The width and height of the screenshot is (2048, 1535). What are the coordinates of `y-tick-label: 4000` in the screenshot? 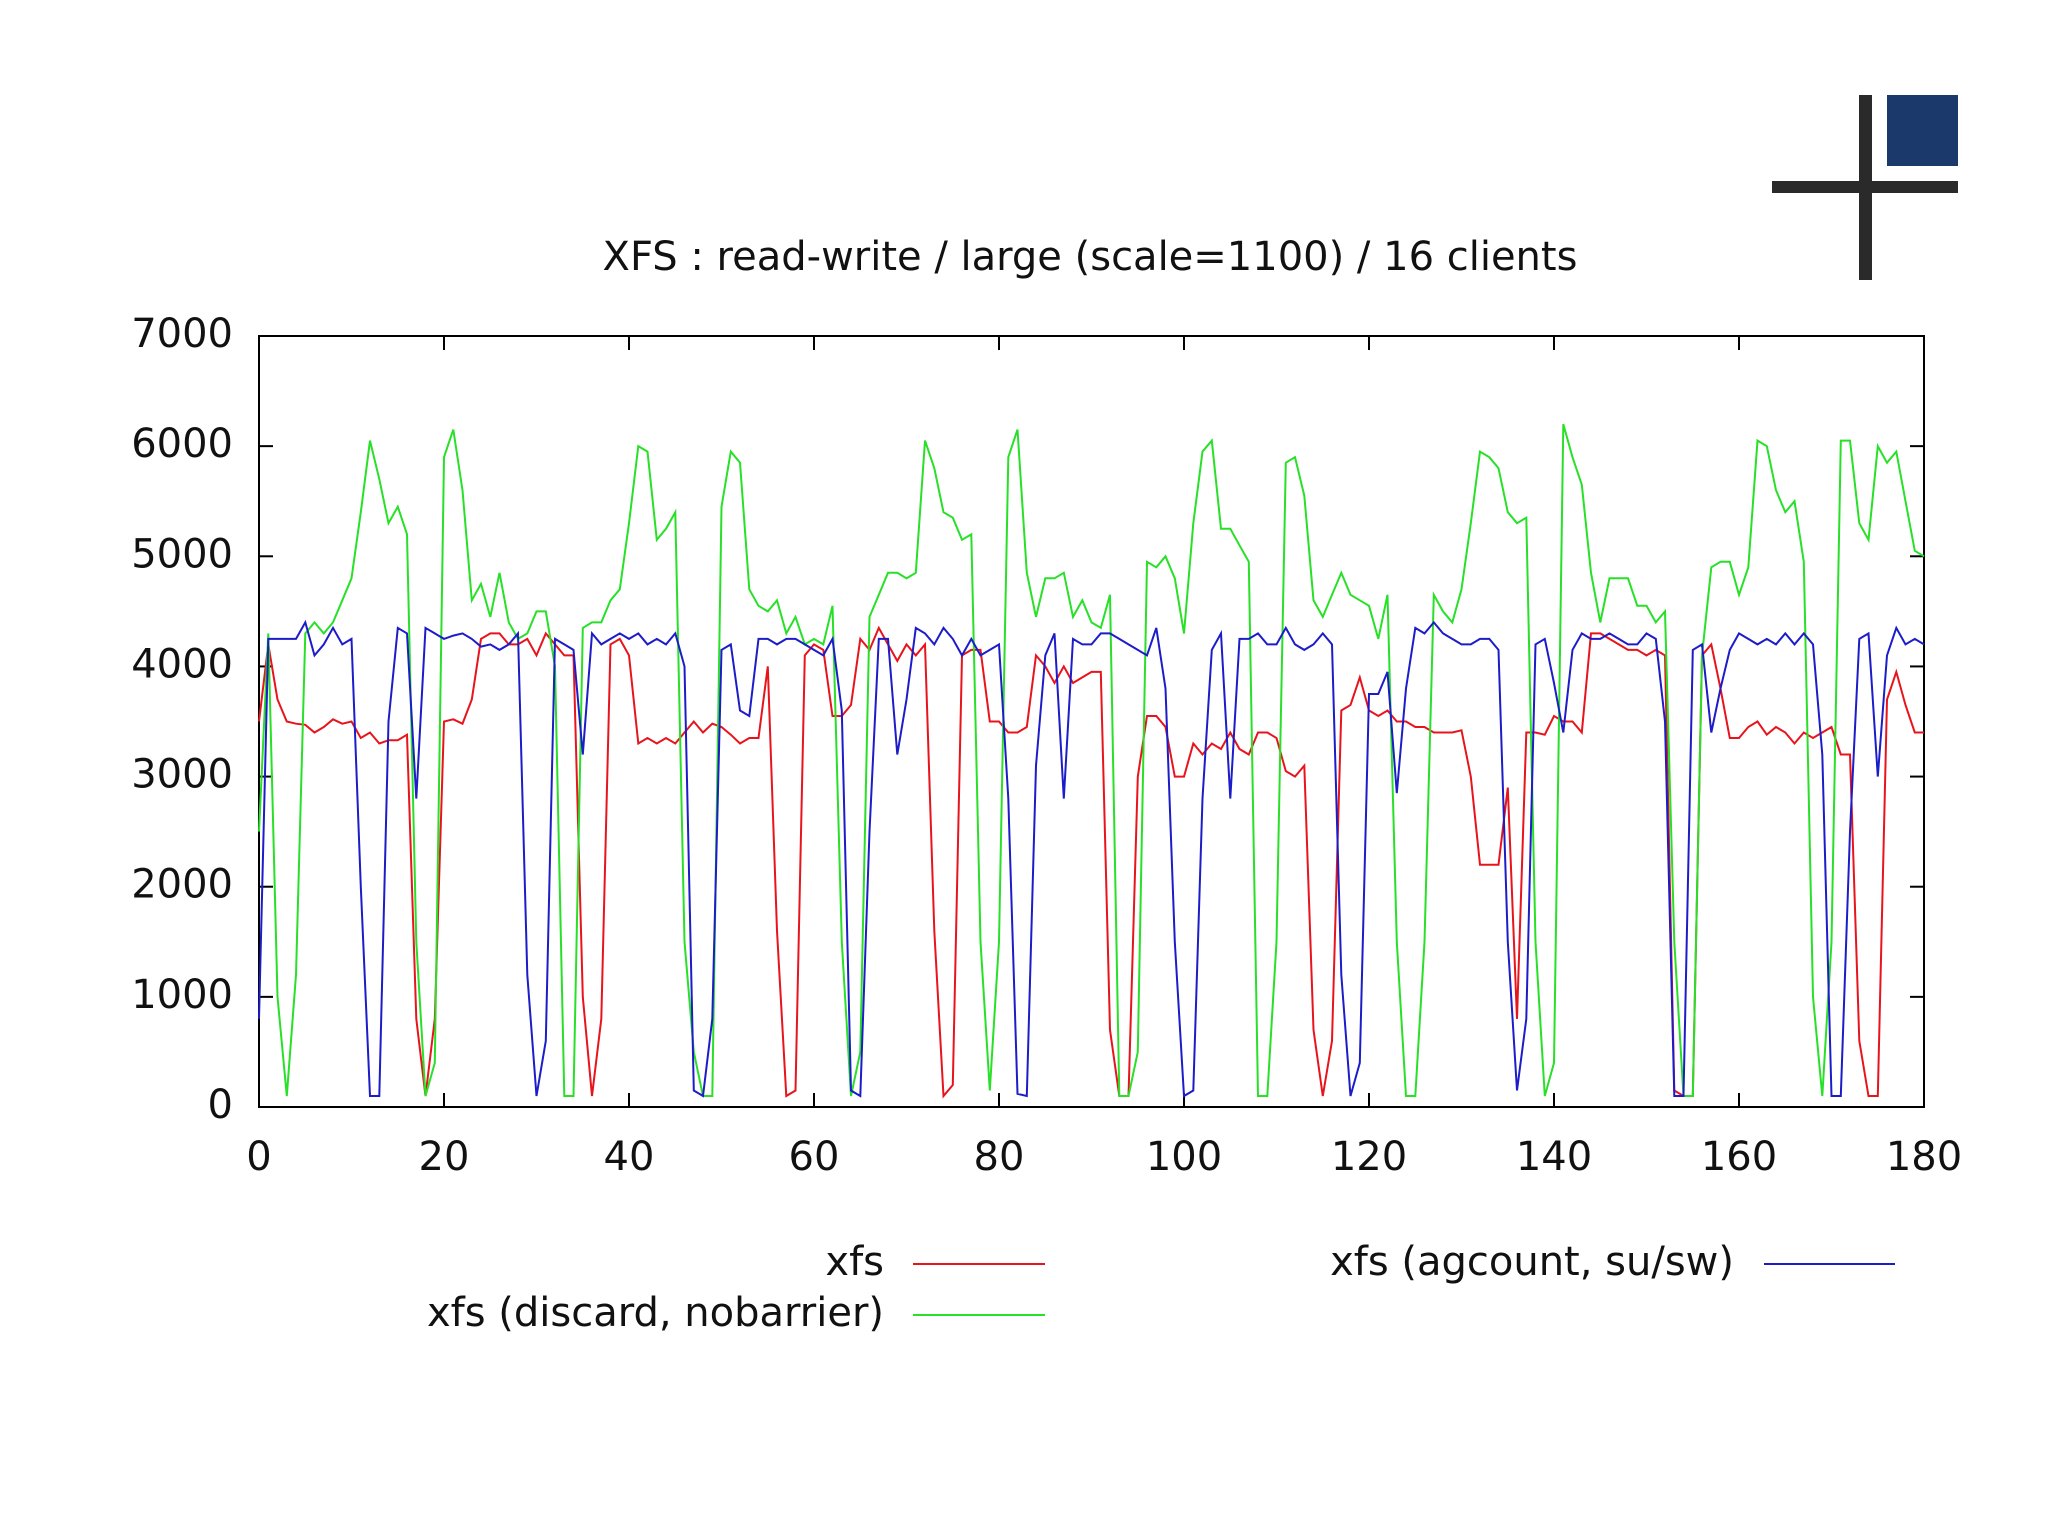 It's located at (182, 664).